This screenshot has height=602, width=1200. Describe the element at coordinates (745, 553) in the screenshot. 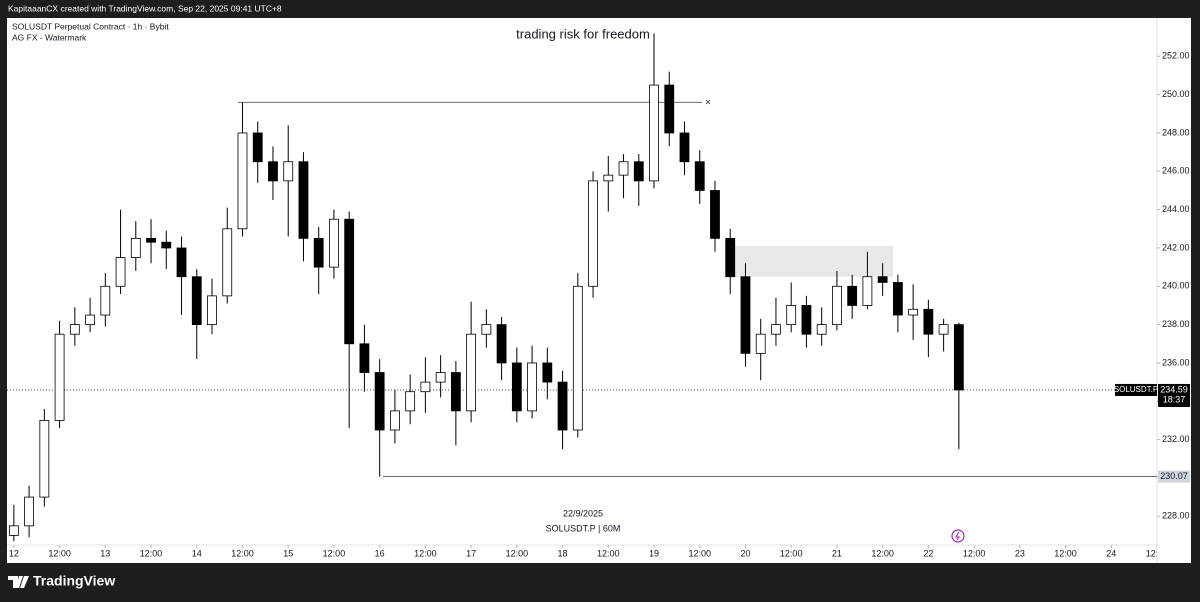

I see `x-tick-label: 20` at that location.